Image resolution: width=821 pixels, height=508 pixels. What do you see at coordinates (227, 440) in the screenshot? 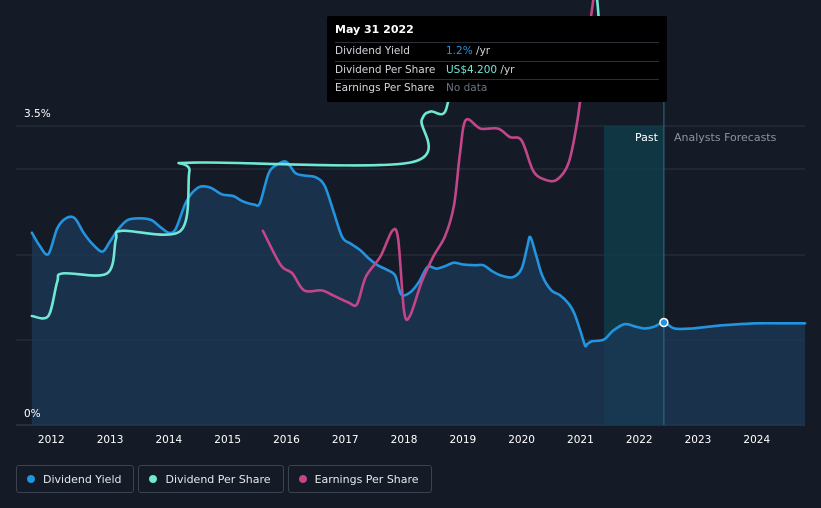
I see `x-tick-label: 2015` at bounding box center [227, 440].